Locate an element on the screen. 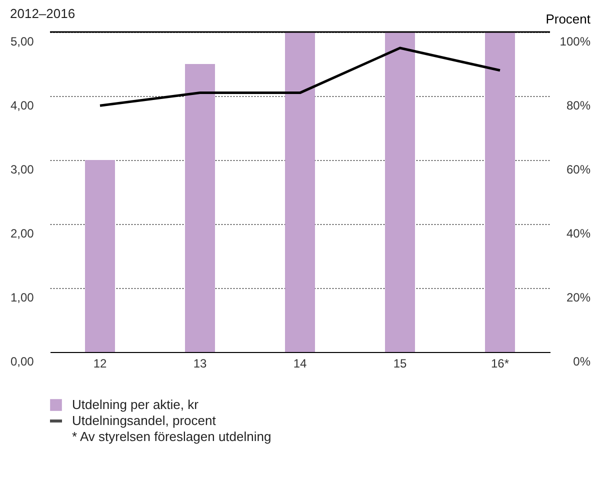  y-tick-label: 0,00 is located at coordinates (22, 361).